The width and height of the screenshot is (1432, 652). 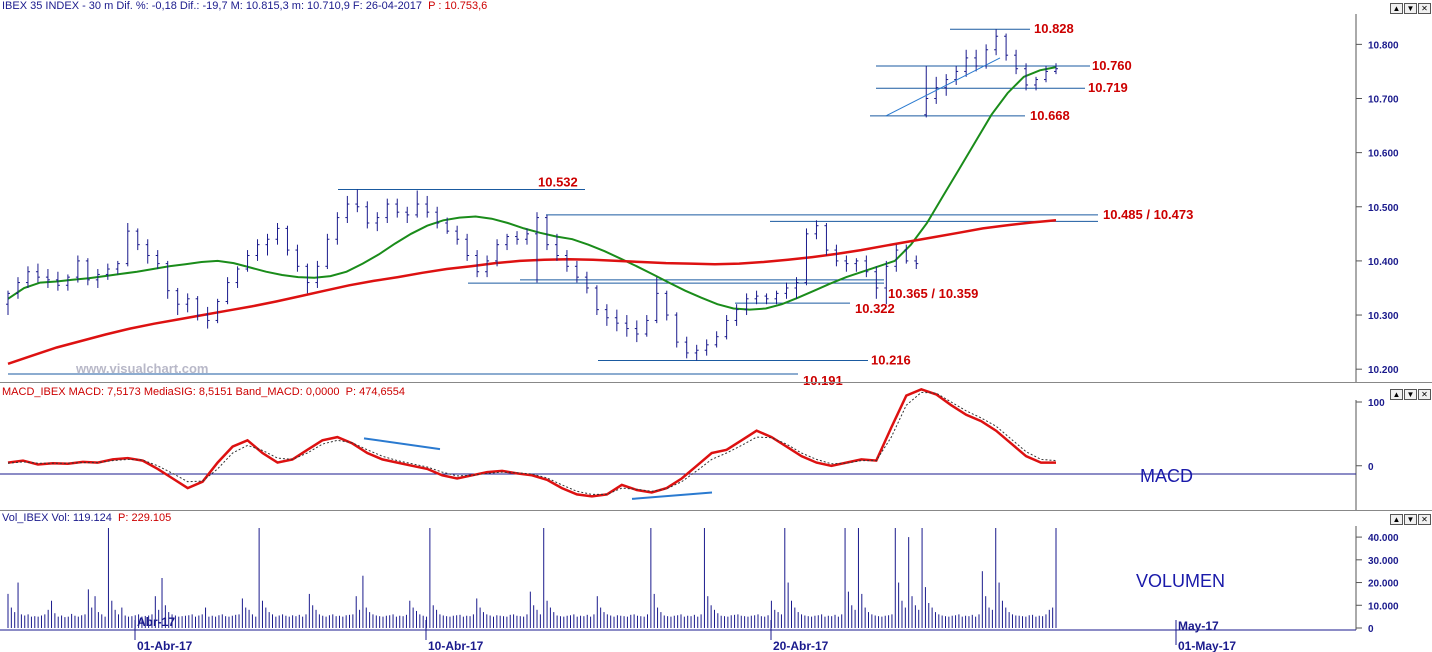 What do you see at coordinates (558, 181) in the screenshot?
I see `price-level-label: 10.532` at bounding box center [558, 181].